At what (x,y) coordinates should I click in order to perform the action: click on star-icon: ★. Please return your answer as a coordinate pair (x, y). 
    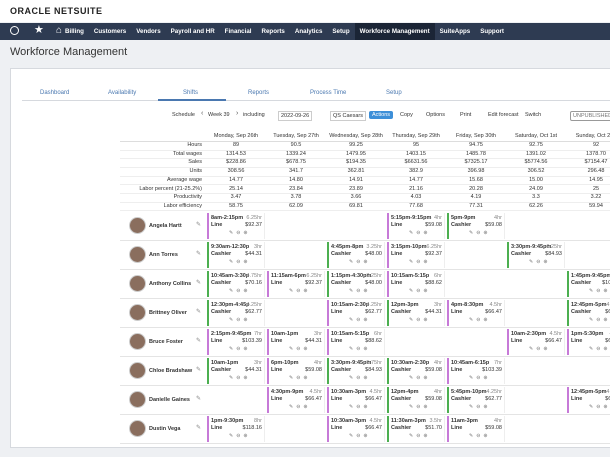
    Looking at the image, I should click on (39, 30).